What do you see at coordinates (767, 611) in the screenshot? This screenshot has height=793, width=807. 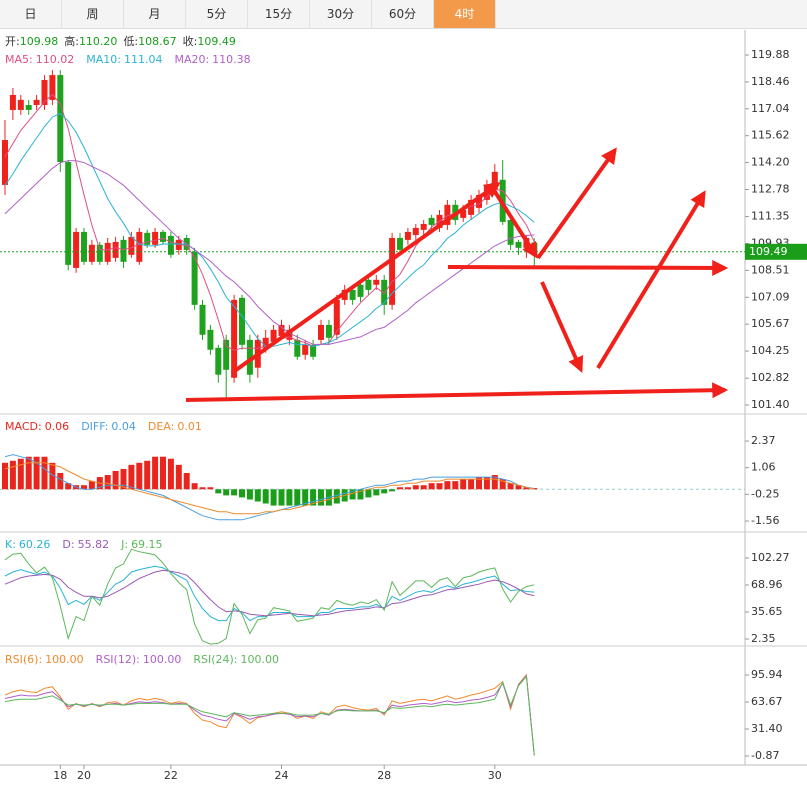 I see `y-tick-label: 35.65` at bounding box center [767, 611].